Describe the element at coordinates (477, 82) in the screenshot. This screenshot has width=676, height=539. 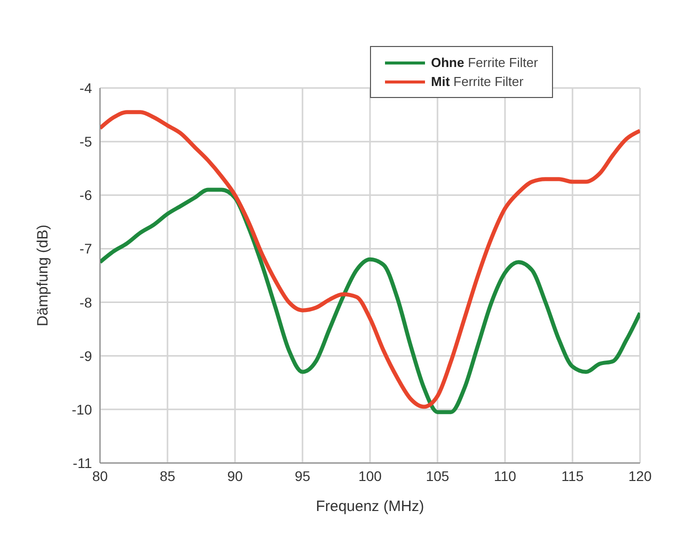
I see `legend-label: Mit Ferrite Filter` at that location.